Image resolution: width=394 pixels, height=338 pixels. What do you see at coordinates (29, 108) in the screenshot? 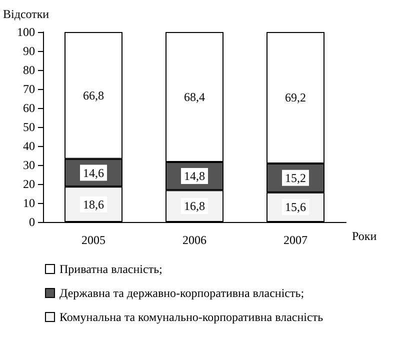
I see `y-tick-label: 60` at bounding box center [29, 108].